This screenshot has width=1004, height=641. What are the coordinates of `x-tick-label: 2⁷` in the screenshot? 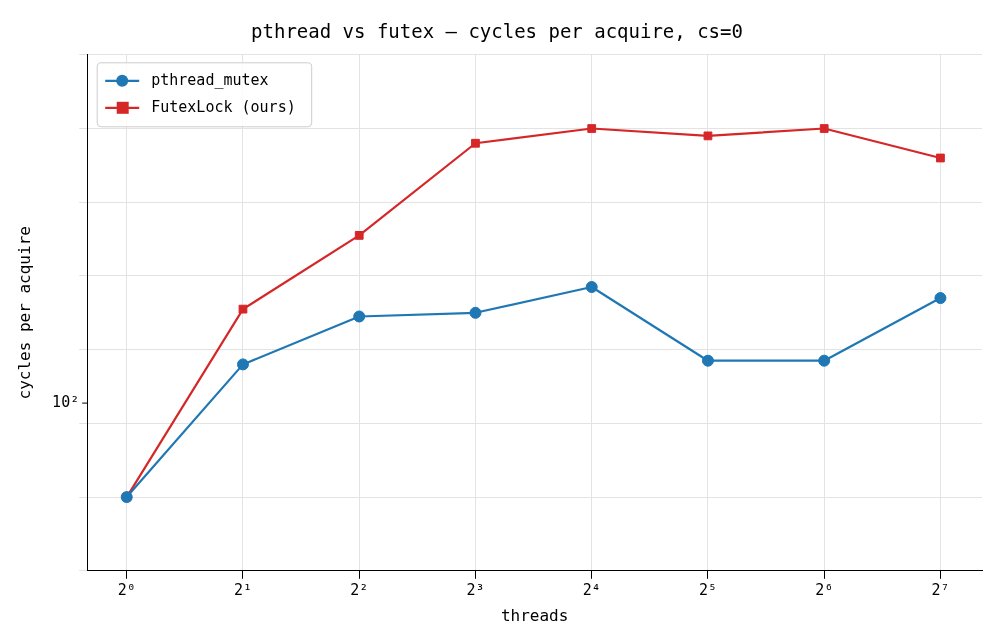 It's located at (940, 589).